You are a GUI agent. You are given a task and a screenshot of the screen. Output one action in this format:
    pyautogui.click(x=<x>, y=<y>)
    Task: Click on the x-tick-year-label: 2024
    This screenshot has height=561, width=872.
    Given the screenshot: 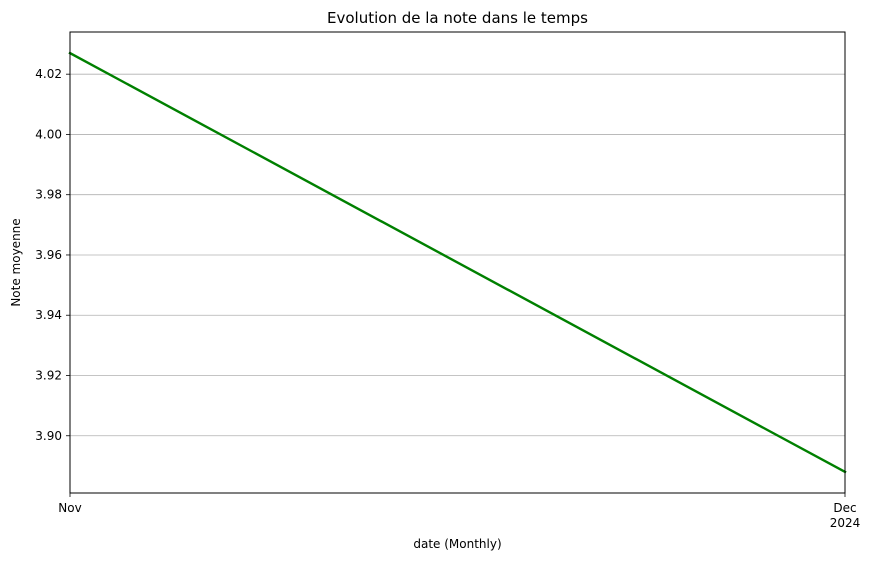 What is the action you would take?
    pyautogui.click(x=845, y=523)
    